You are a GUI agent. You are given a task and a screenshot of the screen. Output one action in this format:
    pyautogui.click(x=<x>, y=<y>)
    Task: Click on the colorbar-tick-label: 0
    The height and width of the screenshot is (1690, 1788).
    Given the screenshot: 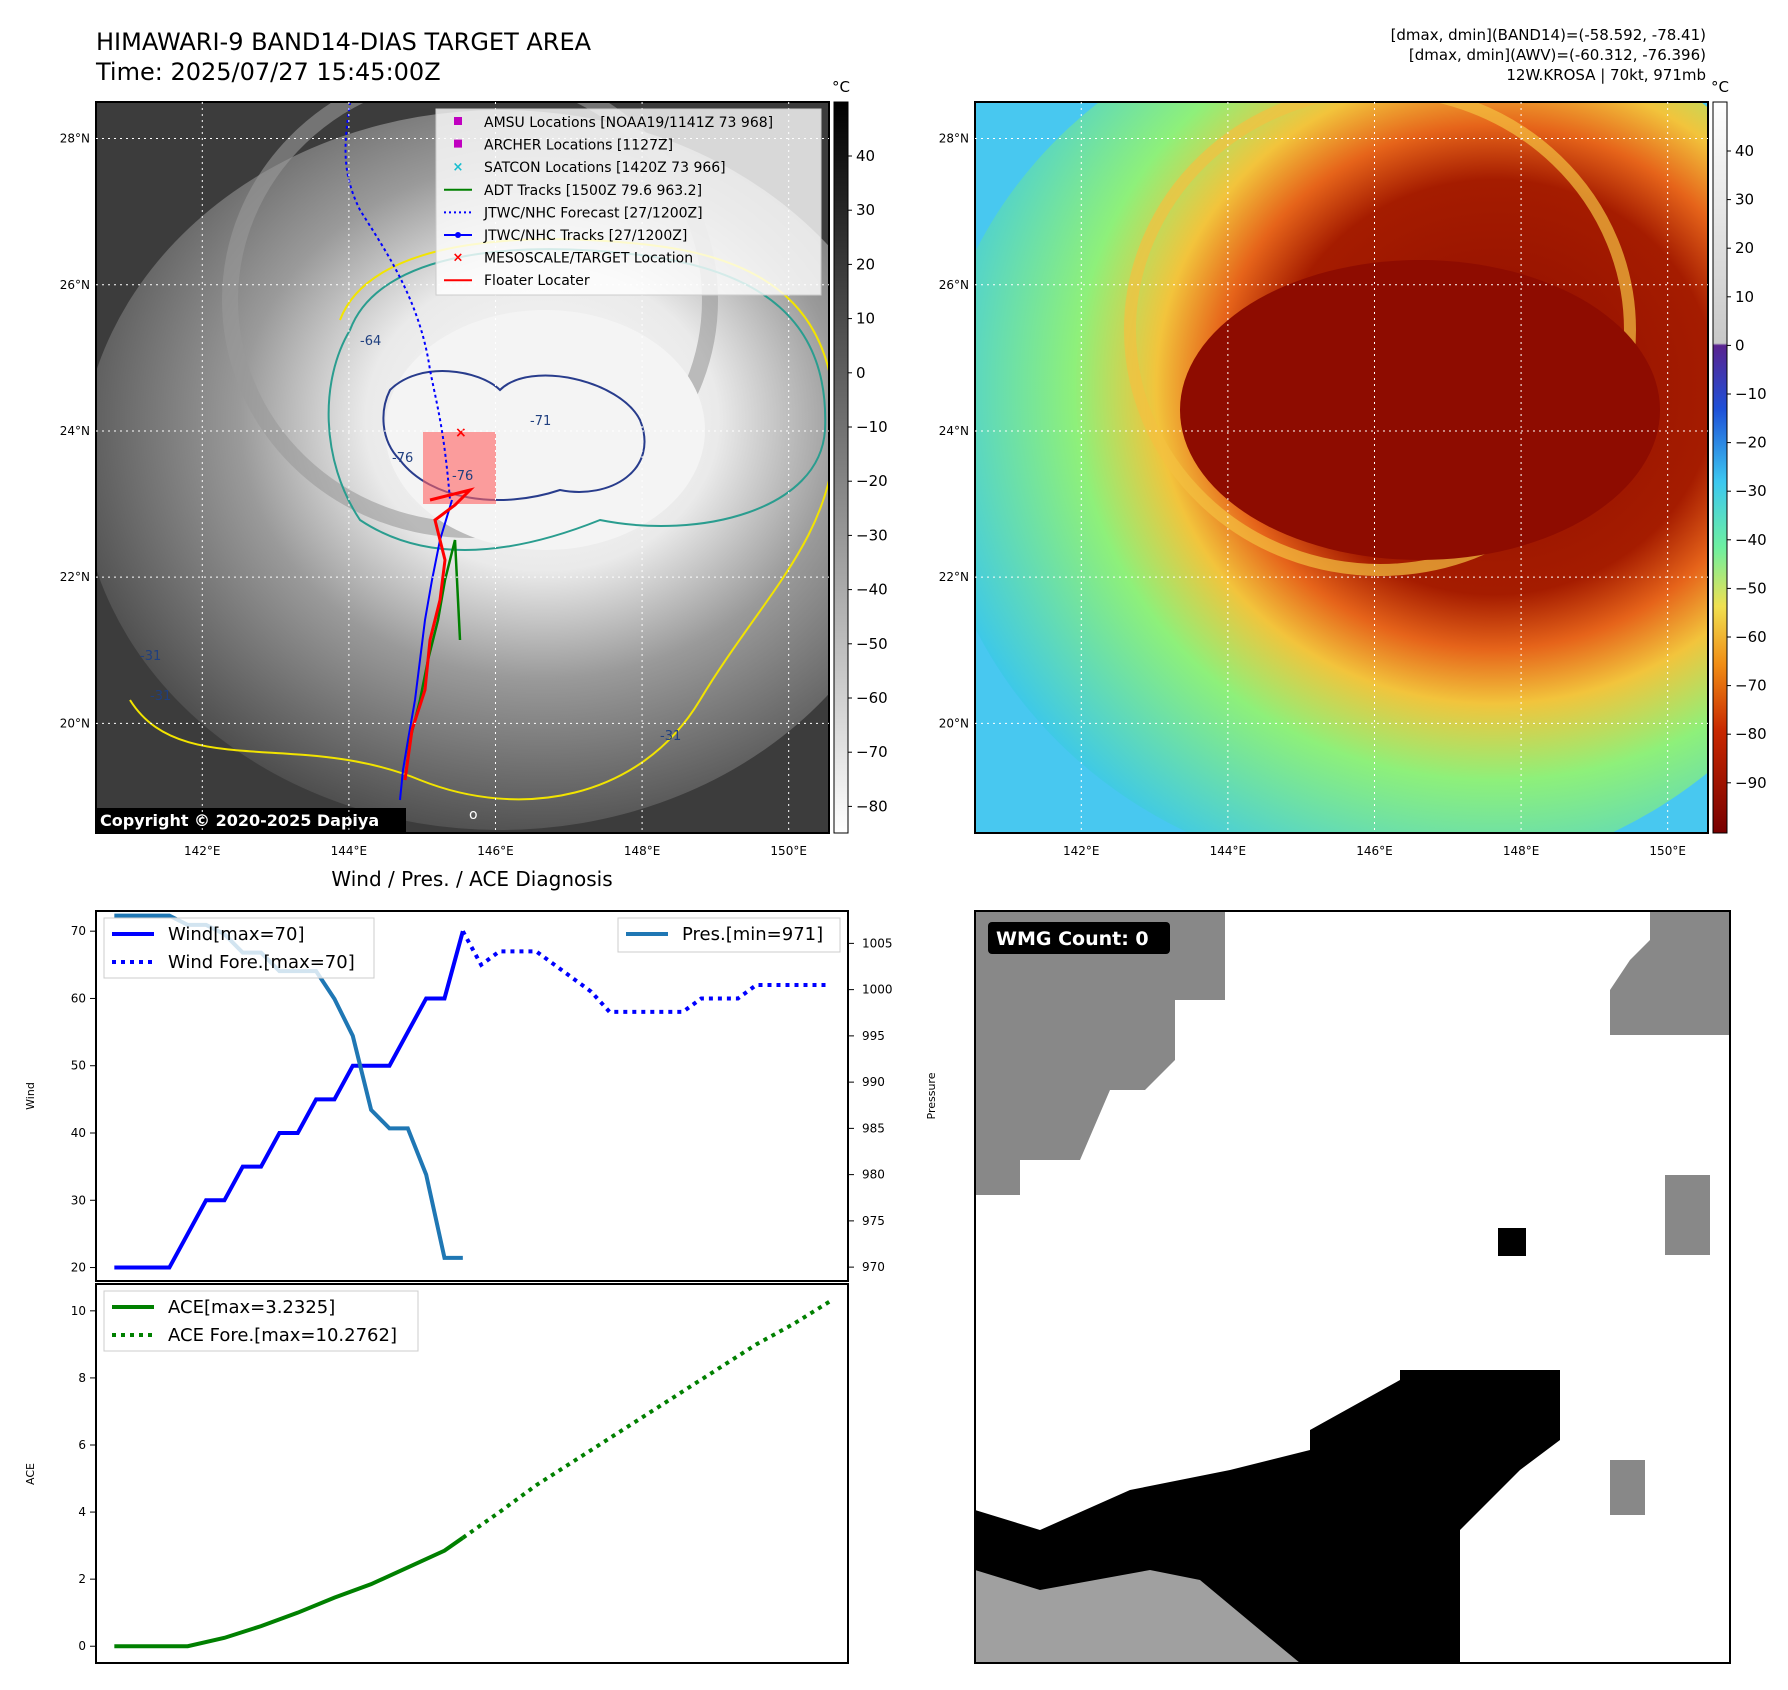 What is the action you would take?
    pyautogui.click(x=1740, y=345)
    